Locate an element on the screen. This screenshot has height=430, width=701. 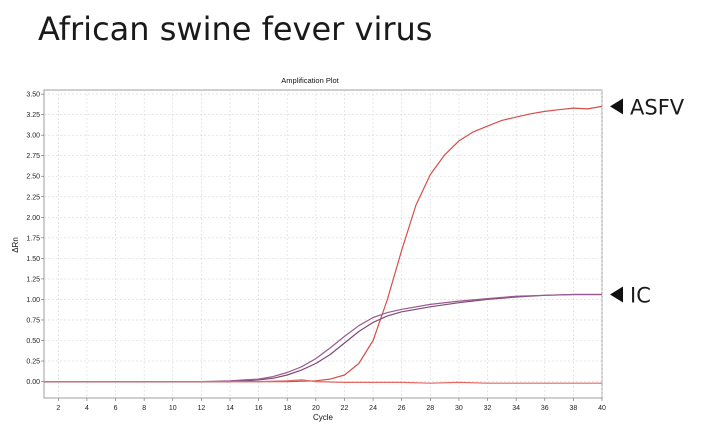
x-tick-label: 30 is located at coordinates (459, 408).